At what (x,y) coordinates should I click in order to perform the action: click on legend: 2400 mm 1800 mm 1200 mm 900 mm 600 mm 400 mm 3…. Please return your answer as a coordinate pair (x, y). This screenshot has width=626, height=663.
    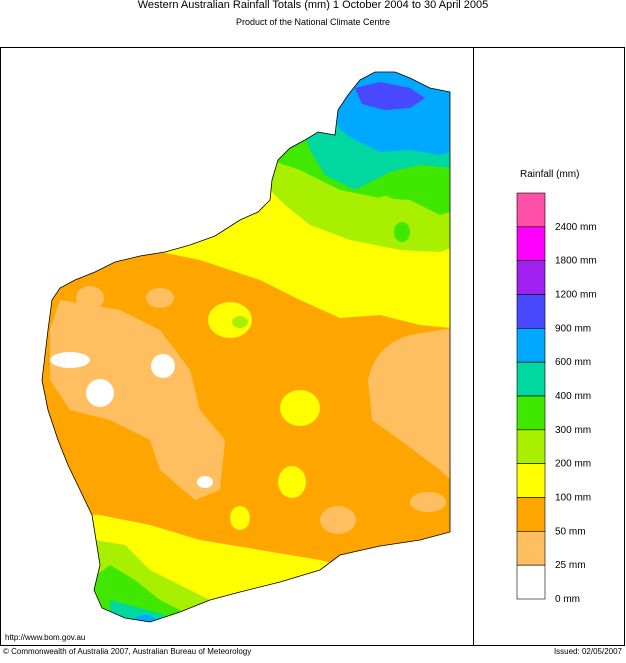
    Looking at the image, I should click on (556, 398).